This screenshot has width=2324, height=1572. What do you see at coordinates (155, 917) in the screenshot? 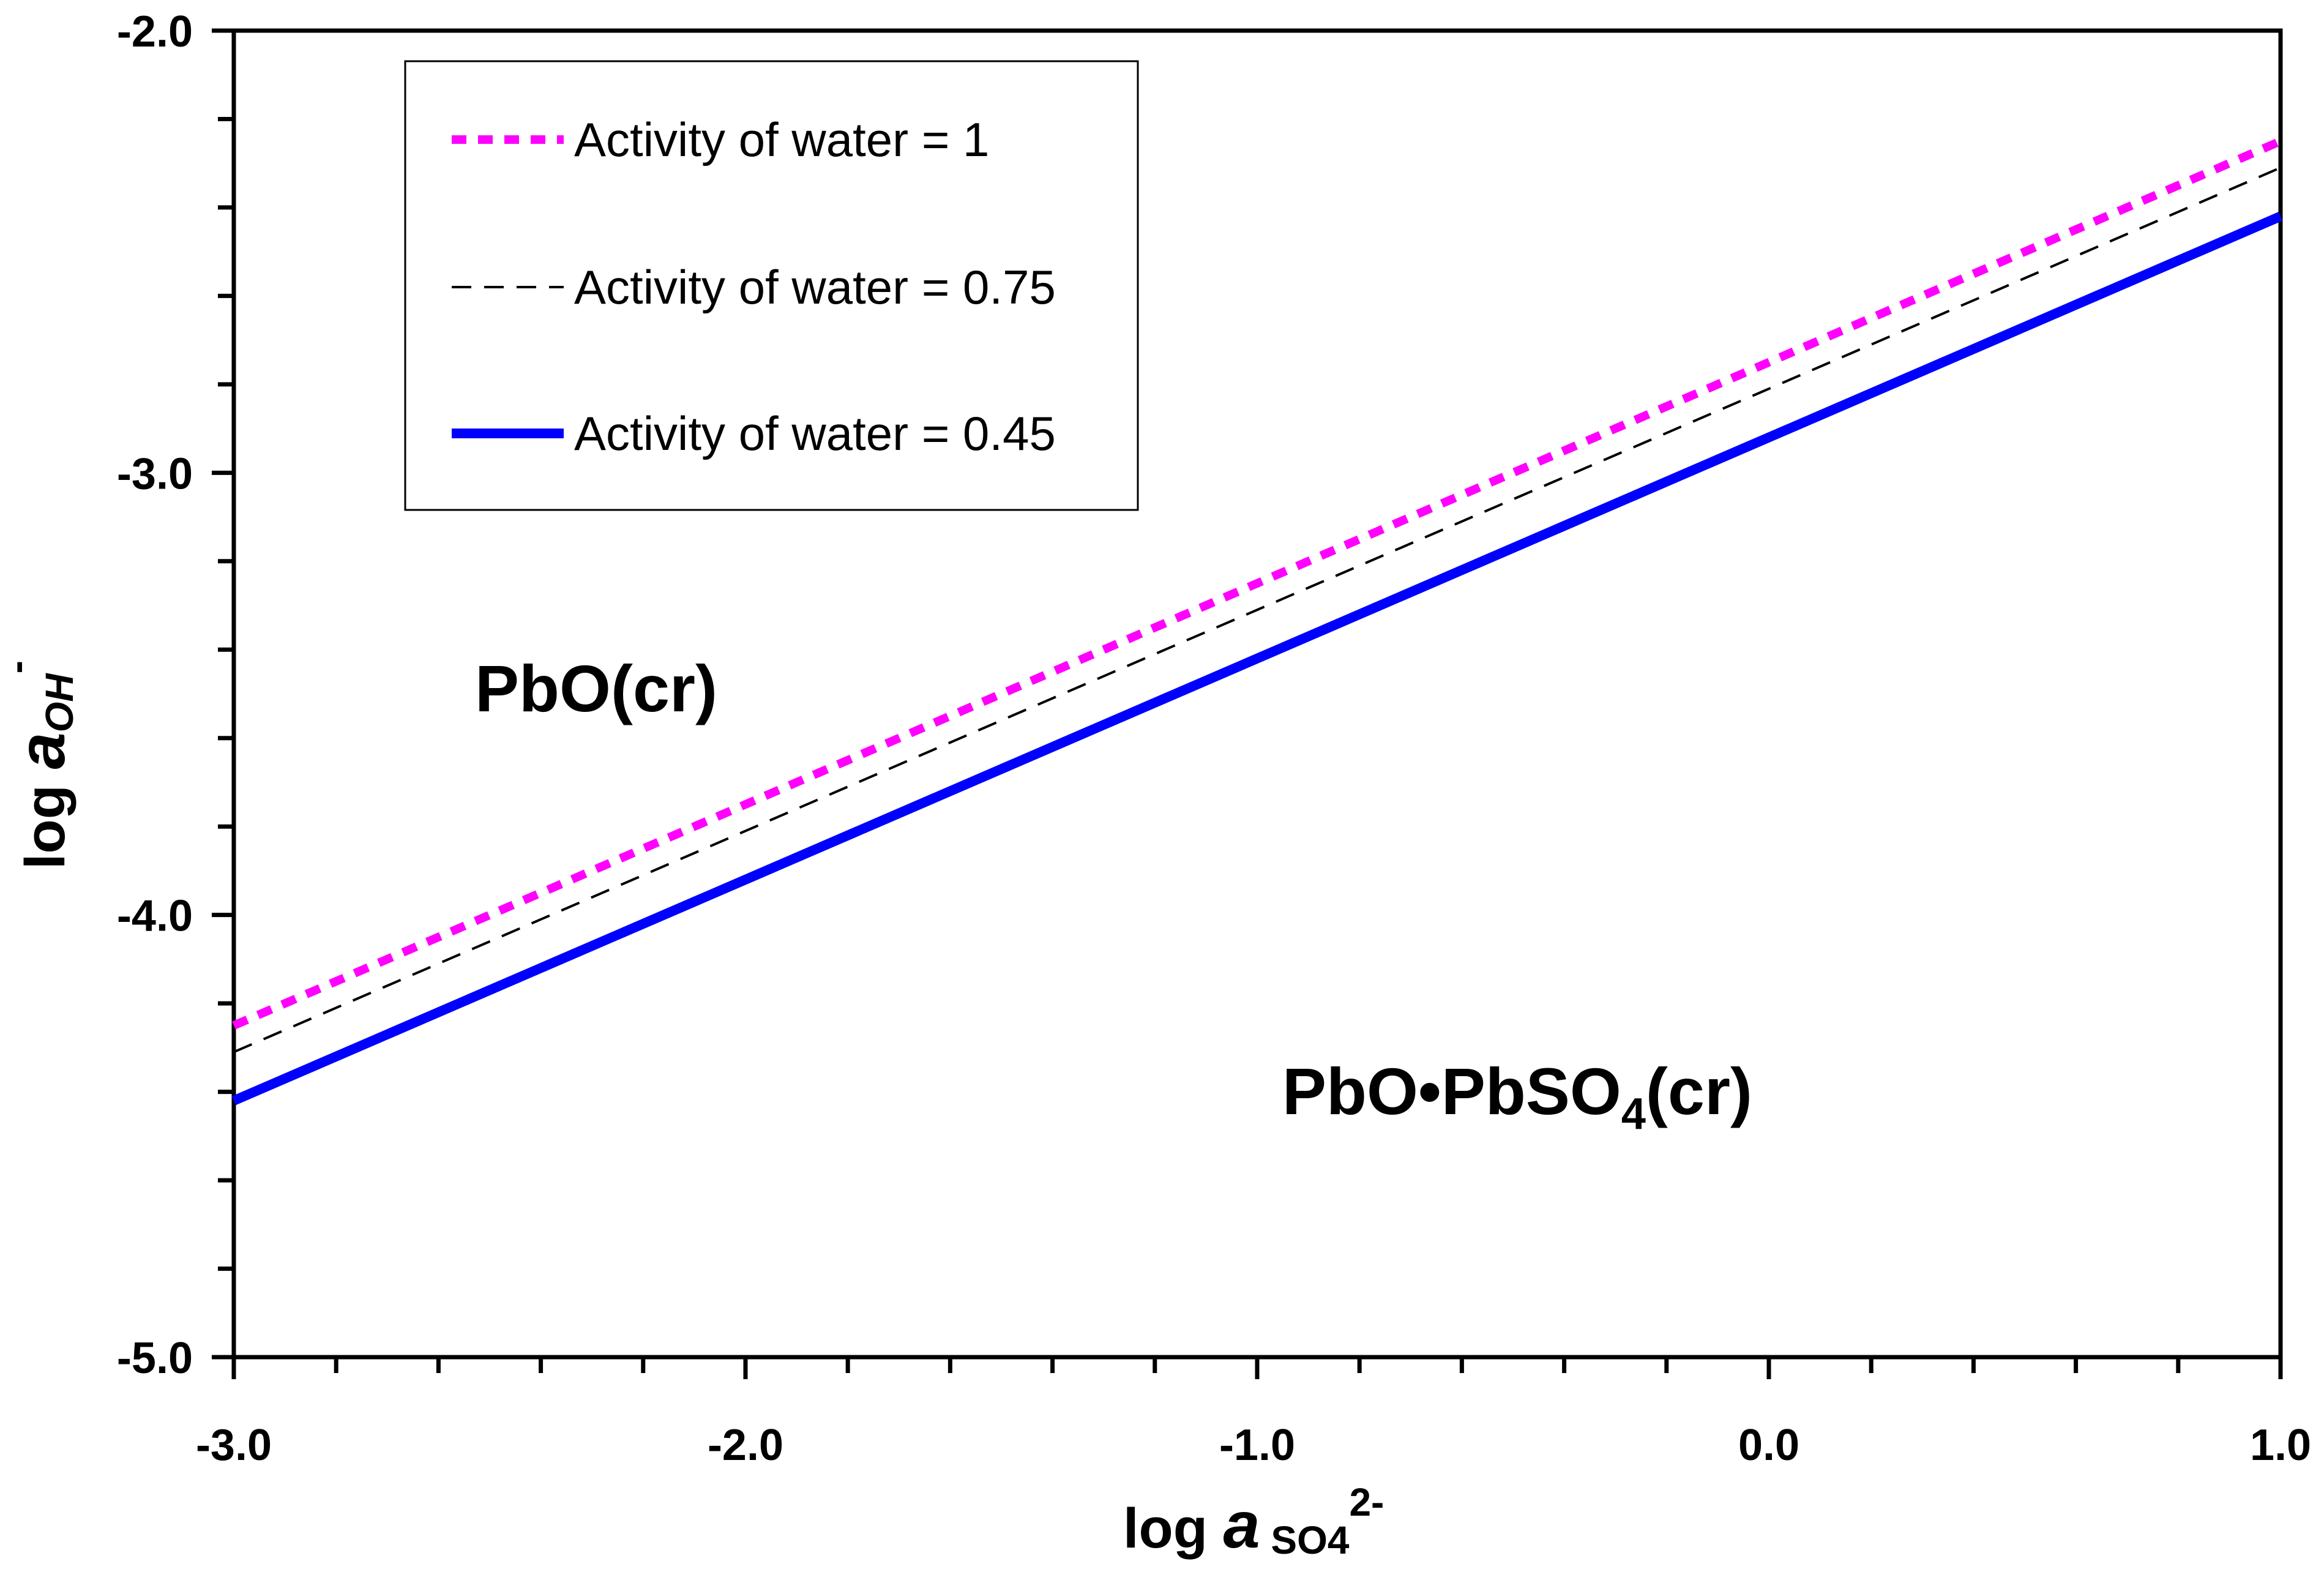
I see `y-tick-label: -4.0` at bounding box center [155, 917].